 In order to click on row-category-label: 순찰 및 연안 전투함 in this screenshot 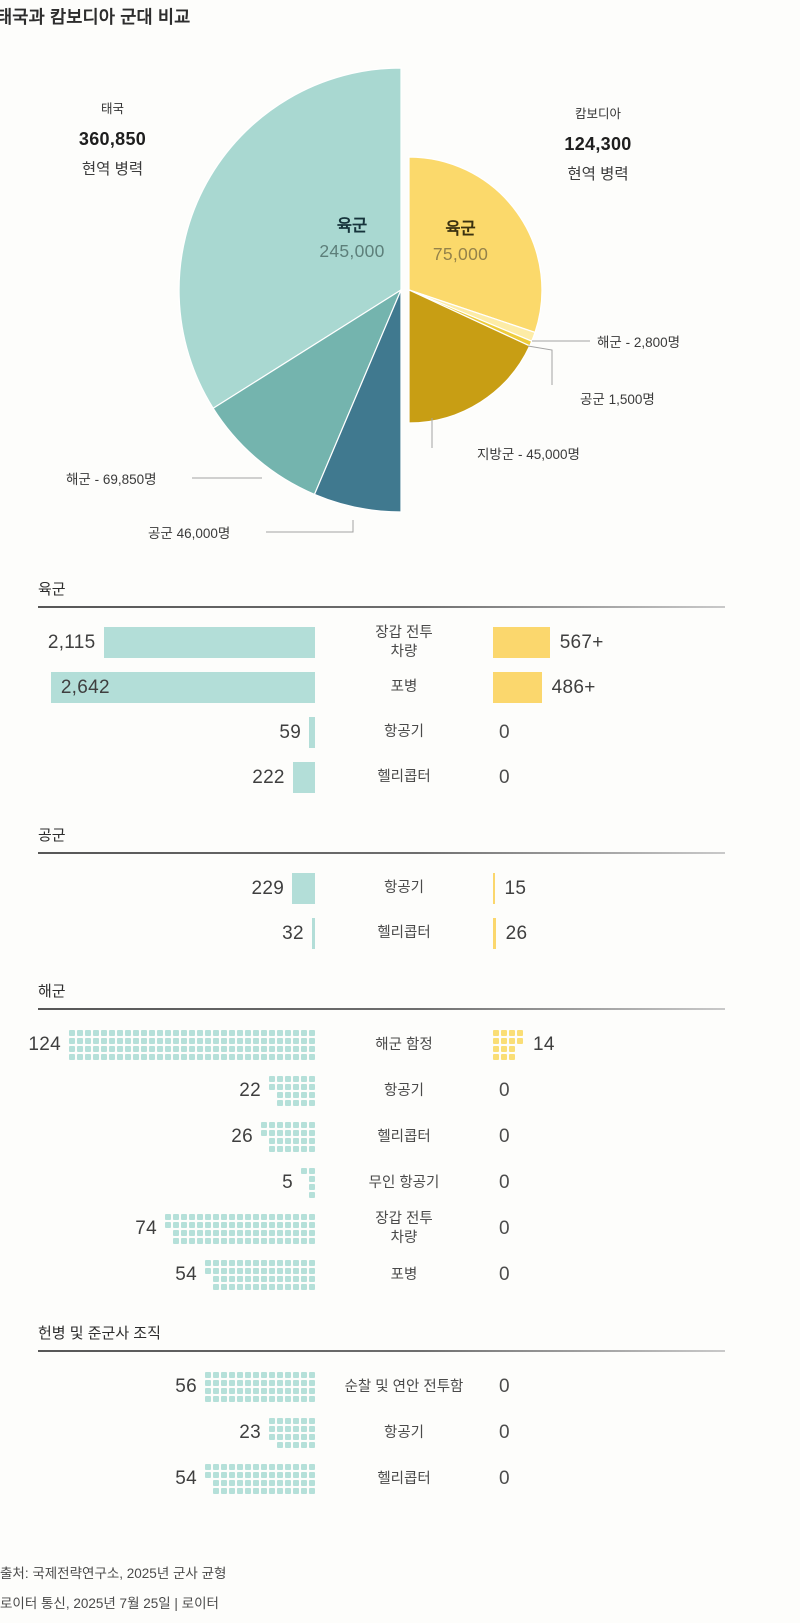, I will do `click(404, 1386)`.